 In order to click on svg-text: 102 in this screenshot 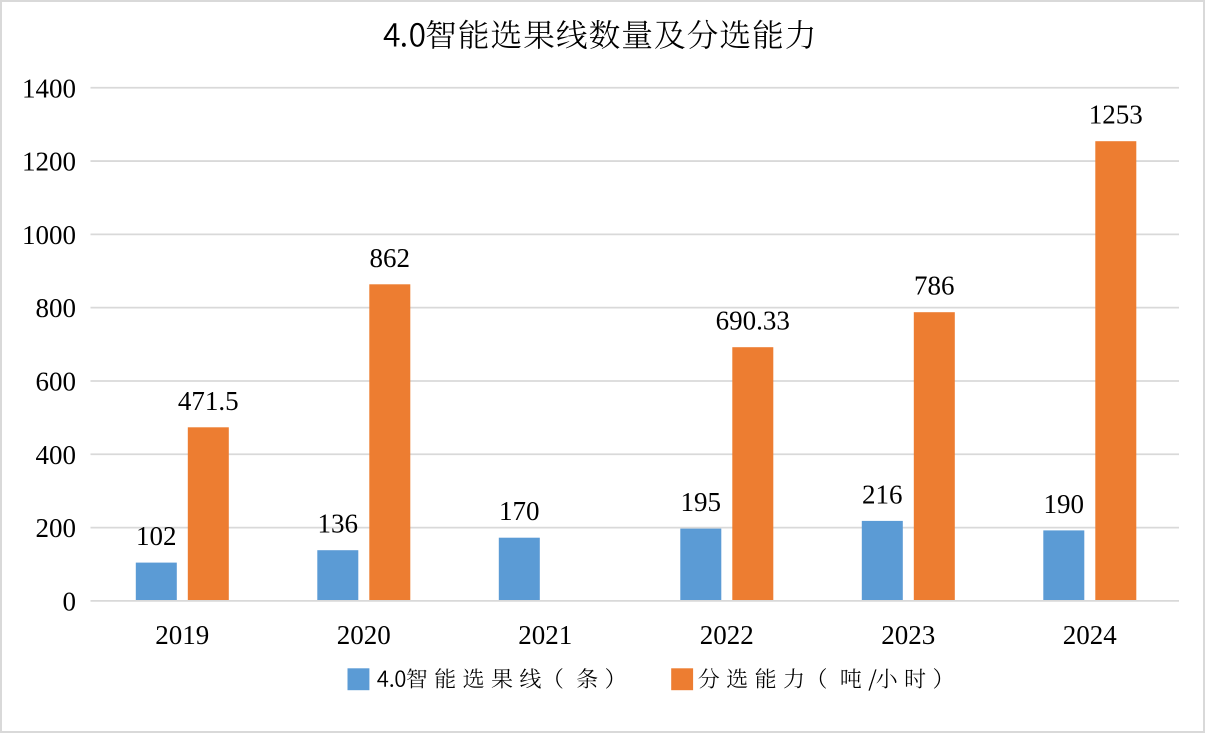, I will do `click(156, 536)`.